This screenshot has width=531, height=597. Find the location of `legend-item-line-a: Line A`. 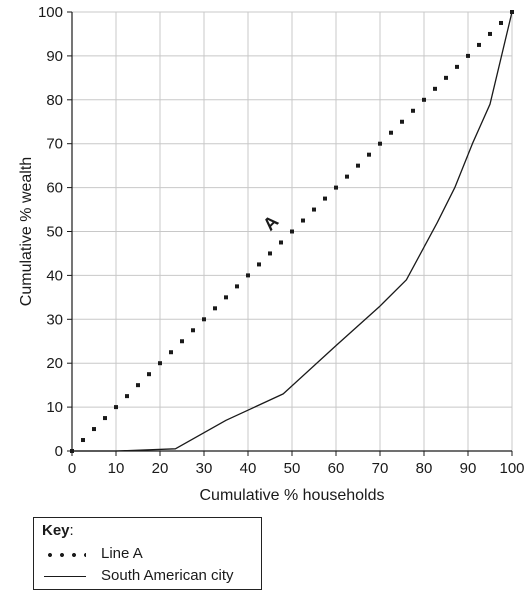

legend-item-line-a: Line A is located at coordinates (147, 554).